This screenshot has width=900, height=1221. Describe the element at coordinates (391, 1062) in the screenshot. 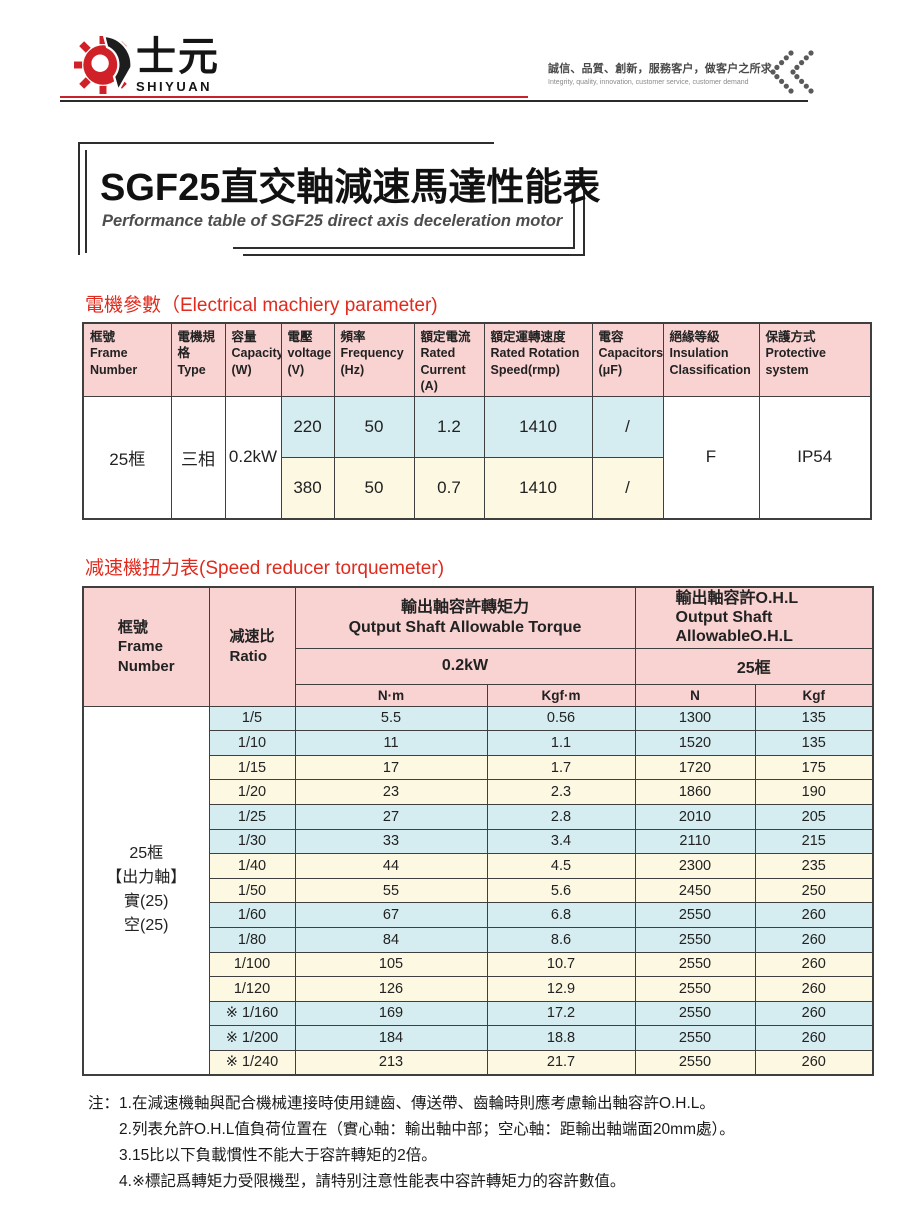

I see `torque-nm-cell: 213` at that location.